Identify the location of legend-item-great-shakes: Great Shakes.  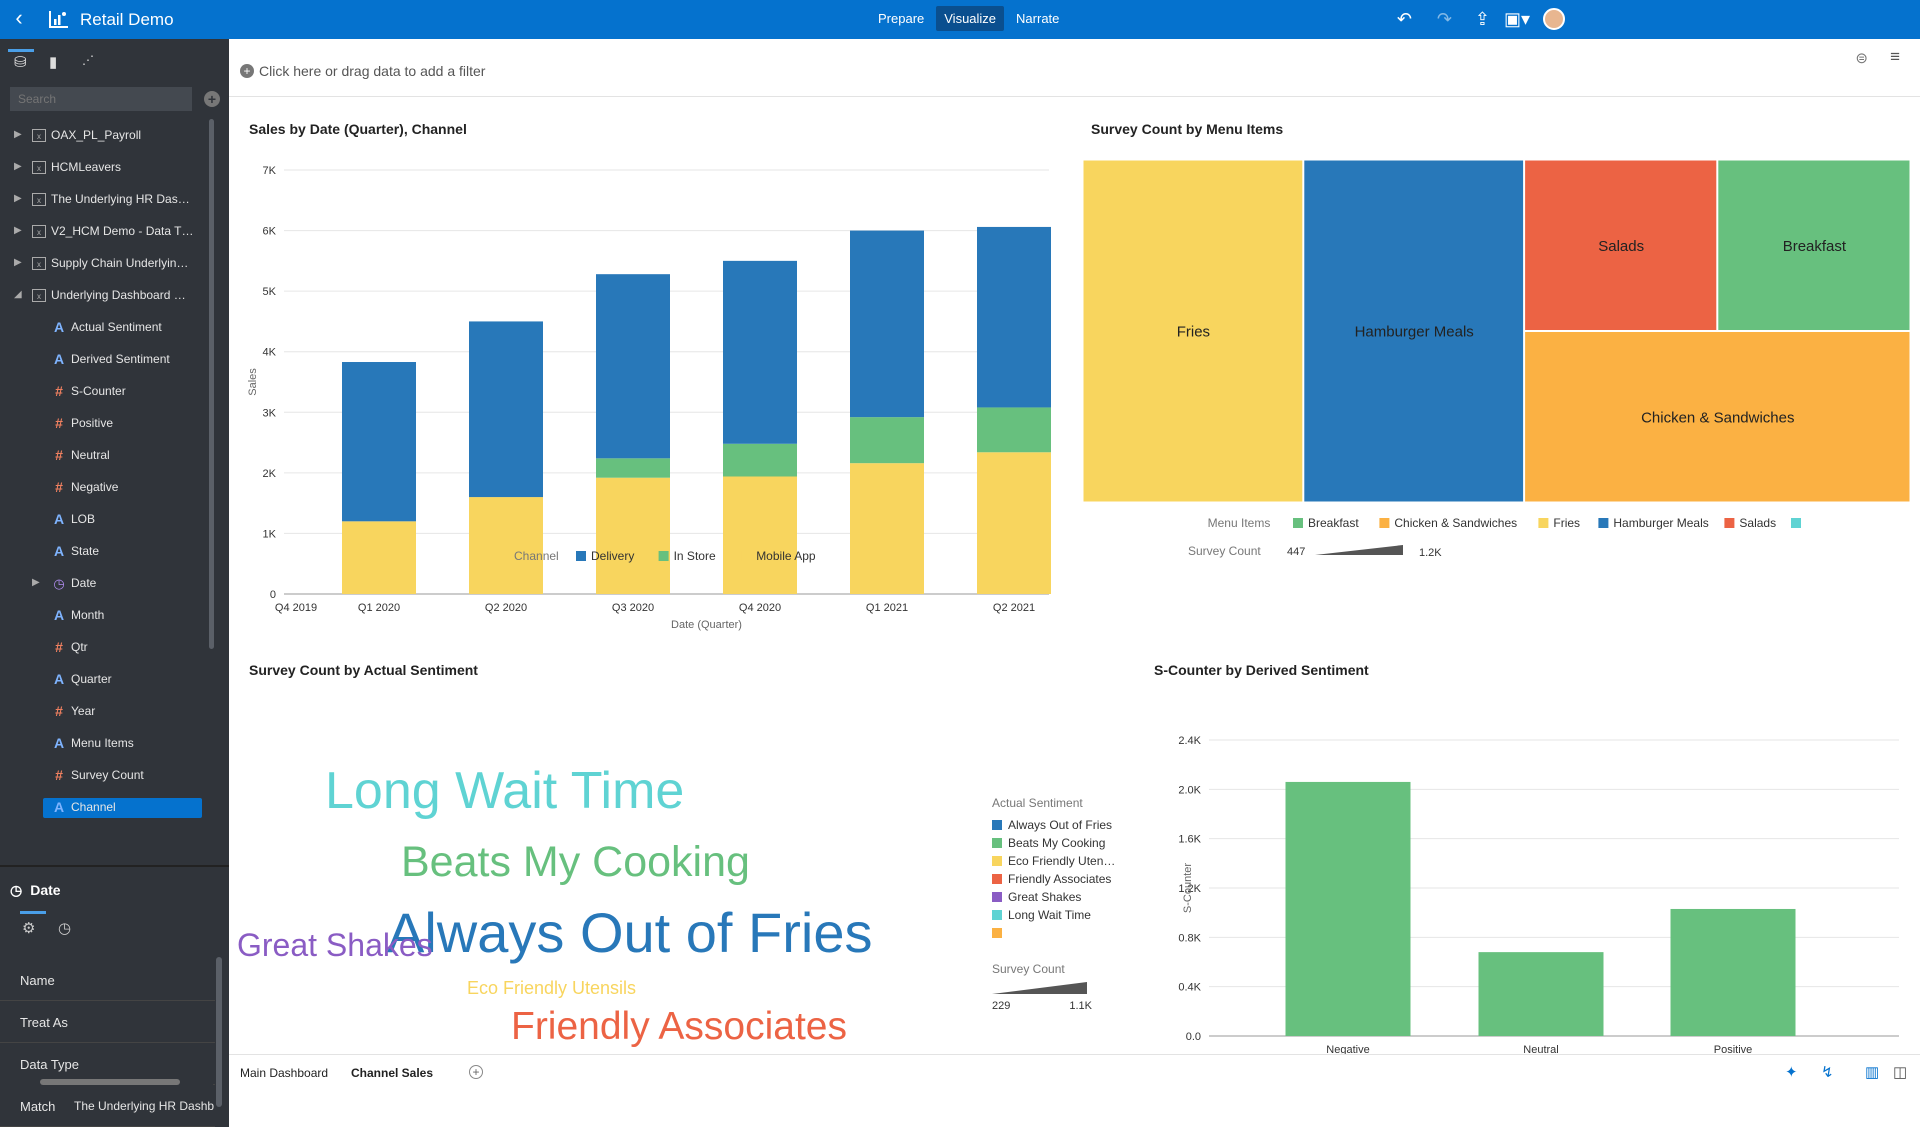
(1053, 897).